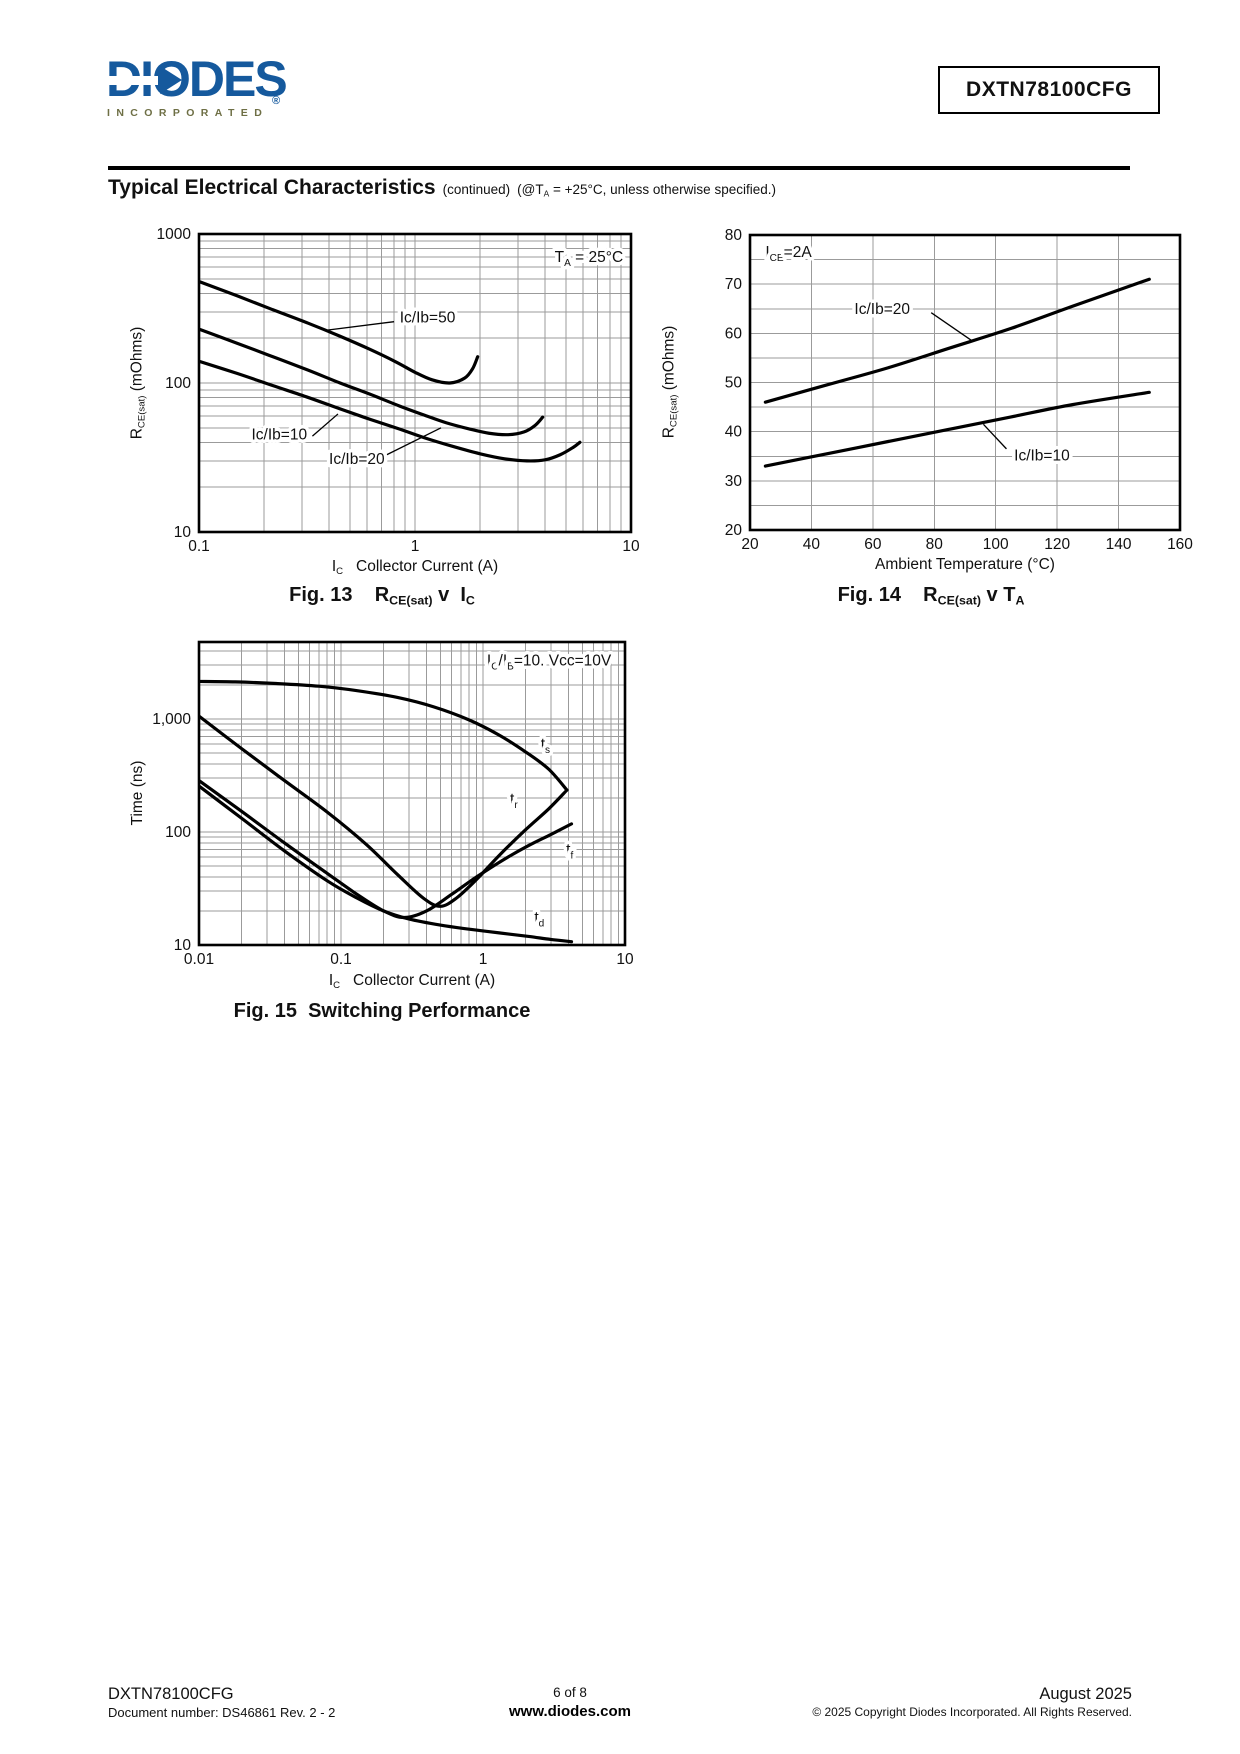  What do you see at coordinates (570, 1692) in the screenshot?
I see `footer-page-indicator: 6 of 8` at bounding box center [570, 1692].